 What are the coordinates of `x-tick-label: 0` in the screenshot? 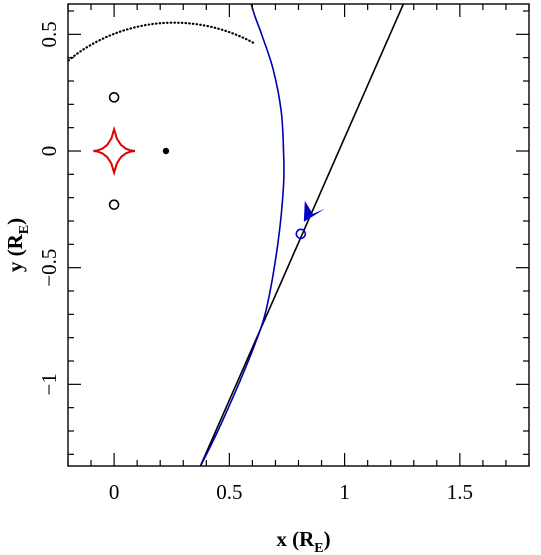 It's located at (114, 492).